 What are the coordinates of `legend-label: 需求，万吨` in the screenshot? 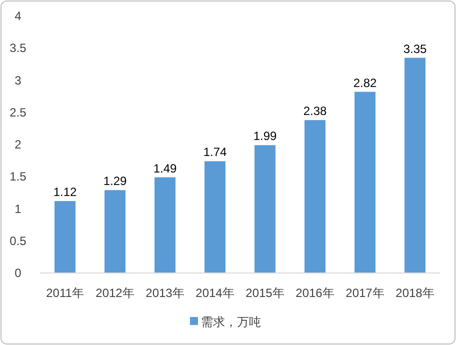 It's located at (231, 322).